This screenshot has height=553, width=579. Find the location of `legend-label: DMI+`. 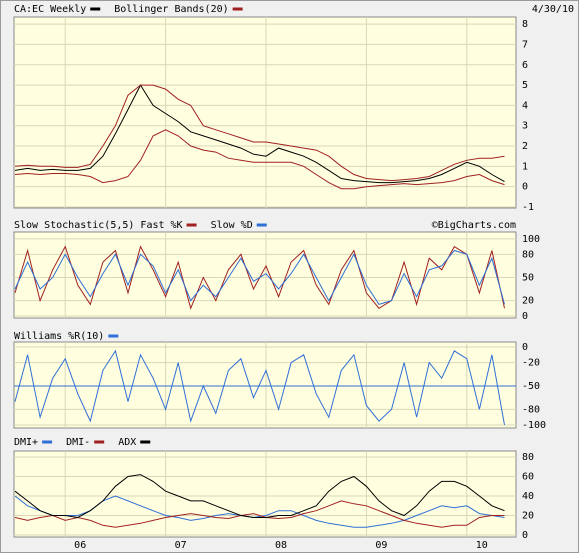

legend-label: DMI+ is located at coordinates (26, 442).